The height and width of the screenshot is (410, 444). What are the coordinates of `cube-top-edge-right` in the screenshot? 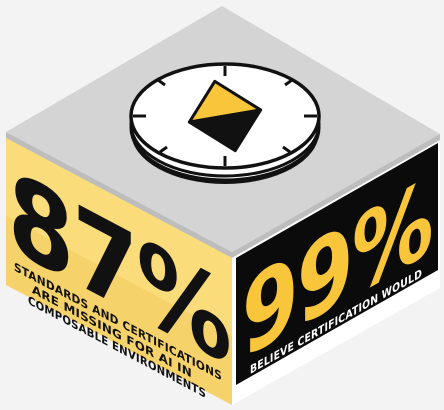 It's located at (336, 196).